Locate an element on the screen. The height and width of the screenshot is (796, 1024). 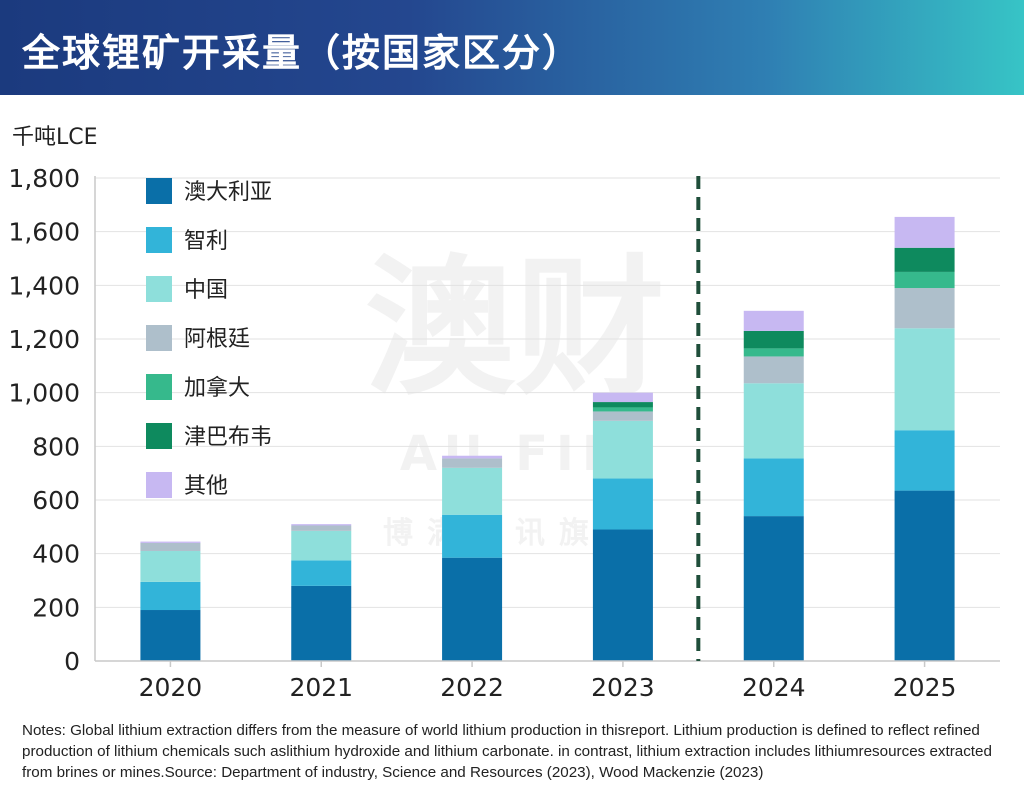
y-tick-label: 1,800 is located at coordinates (44, 178).